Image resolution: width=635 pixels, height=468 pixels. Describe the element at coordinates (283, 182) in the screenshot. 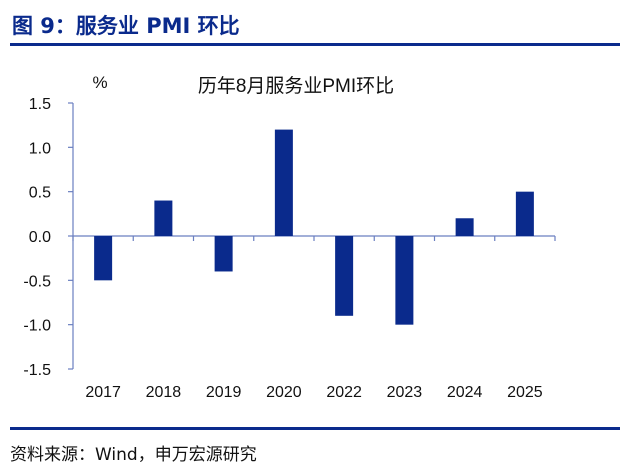

I see `bar-2020` at that location.